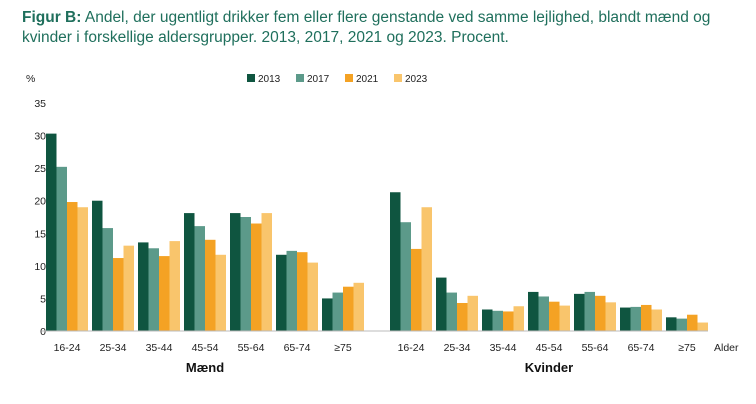 The height and width of the screenshot is (404, 756). Describe the element at coordinates (40, 169) in the screenshot. I see `y-tick-label: 25` at that location.